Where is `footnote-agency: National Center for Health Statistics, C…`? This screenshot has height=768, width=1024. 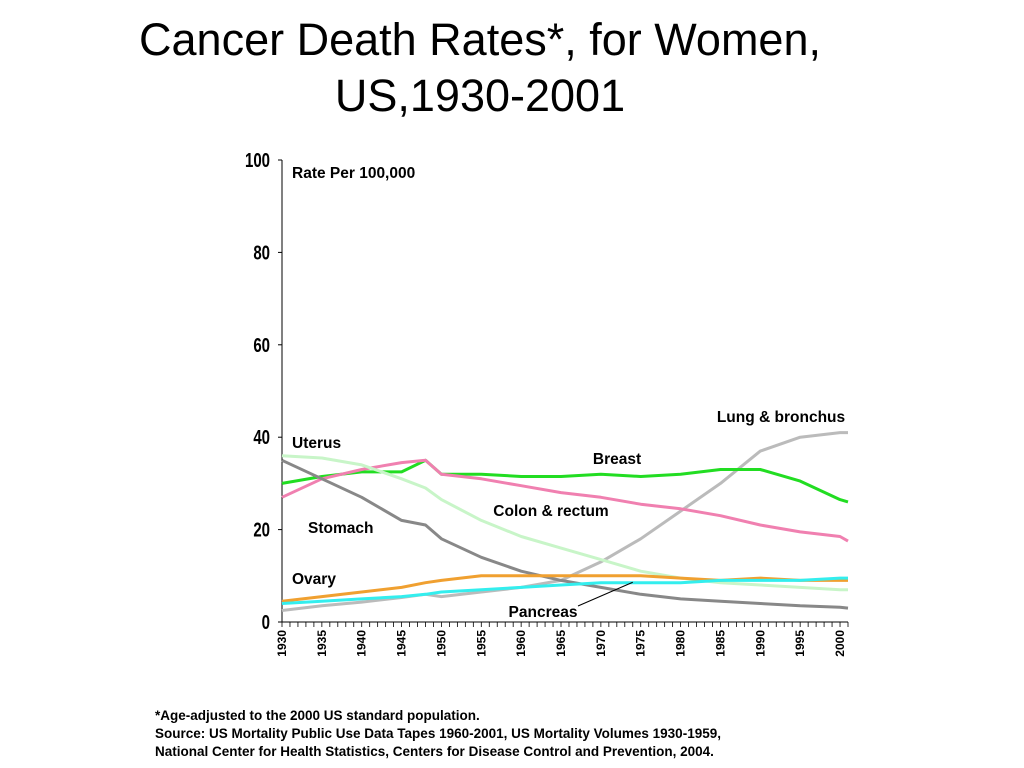 footnote-agency: National Center for Health Statistics, C… is located at coordinates (434, 751).